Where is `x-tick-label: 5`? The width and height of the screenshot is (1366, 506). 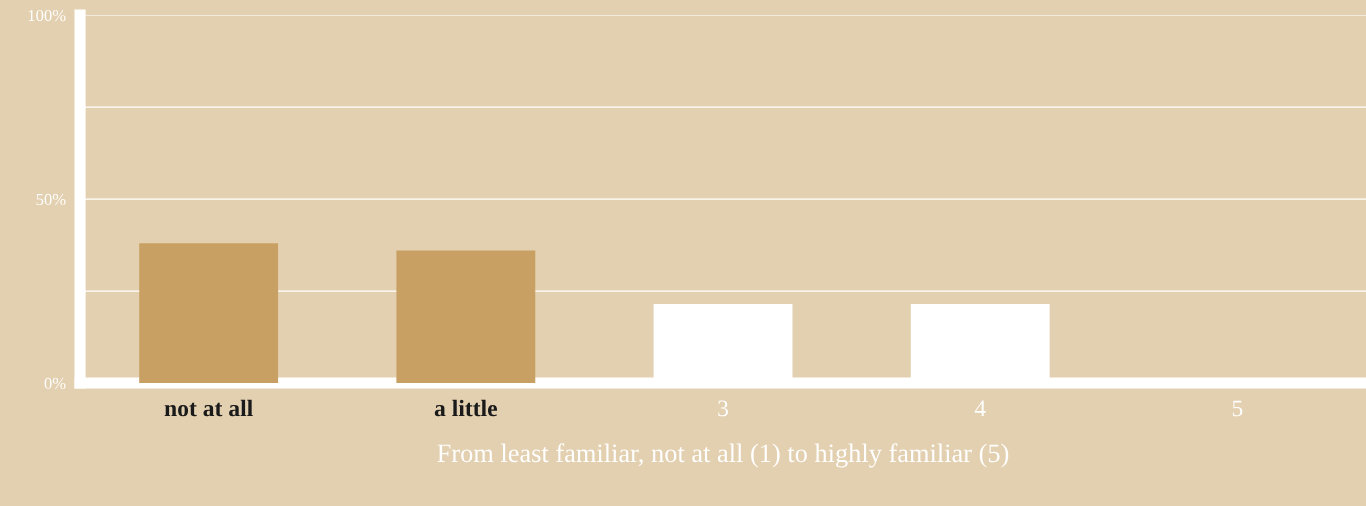 x-tick-label: 5 is located at coordinates (1237, 408).